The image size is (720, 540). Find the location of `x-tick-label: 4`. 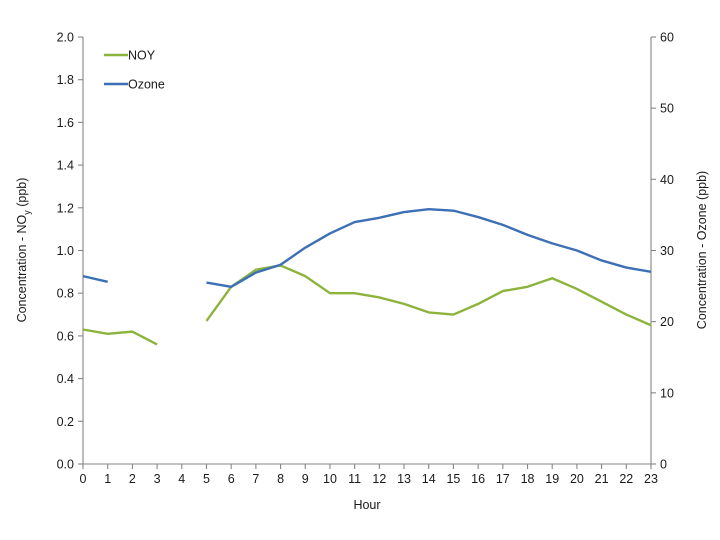

x-tick-label: 4 is located at coordinates (181, 479).